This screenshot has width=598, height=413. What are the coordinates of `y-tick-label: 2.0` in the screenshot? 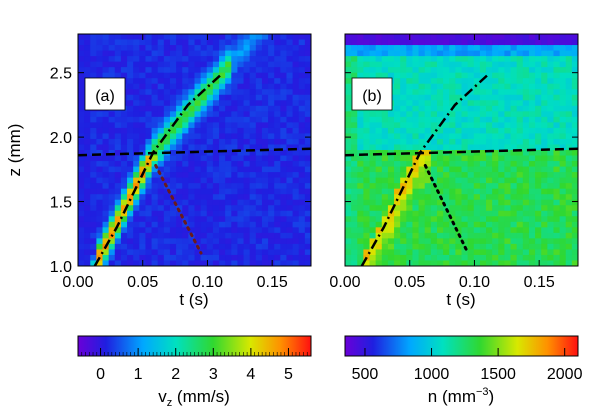 It's located at (61, 138).